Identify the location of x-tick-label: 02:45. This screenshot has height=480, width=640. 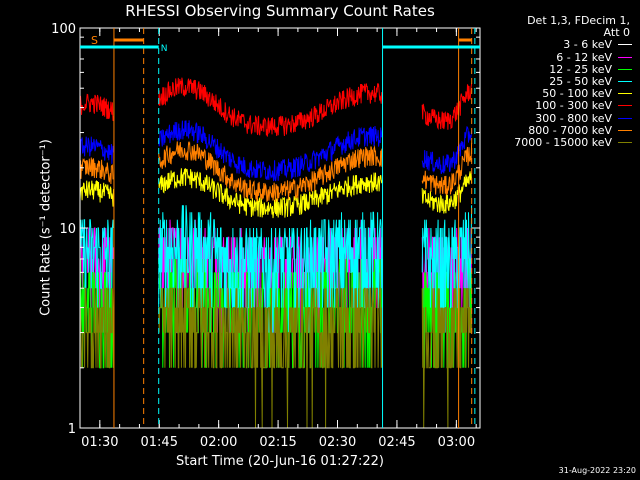
(396, 442).